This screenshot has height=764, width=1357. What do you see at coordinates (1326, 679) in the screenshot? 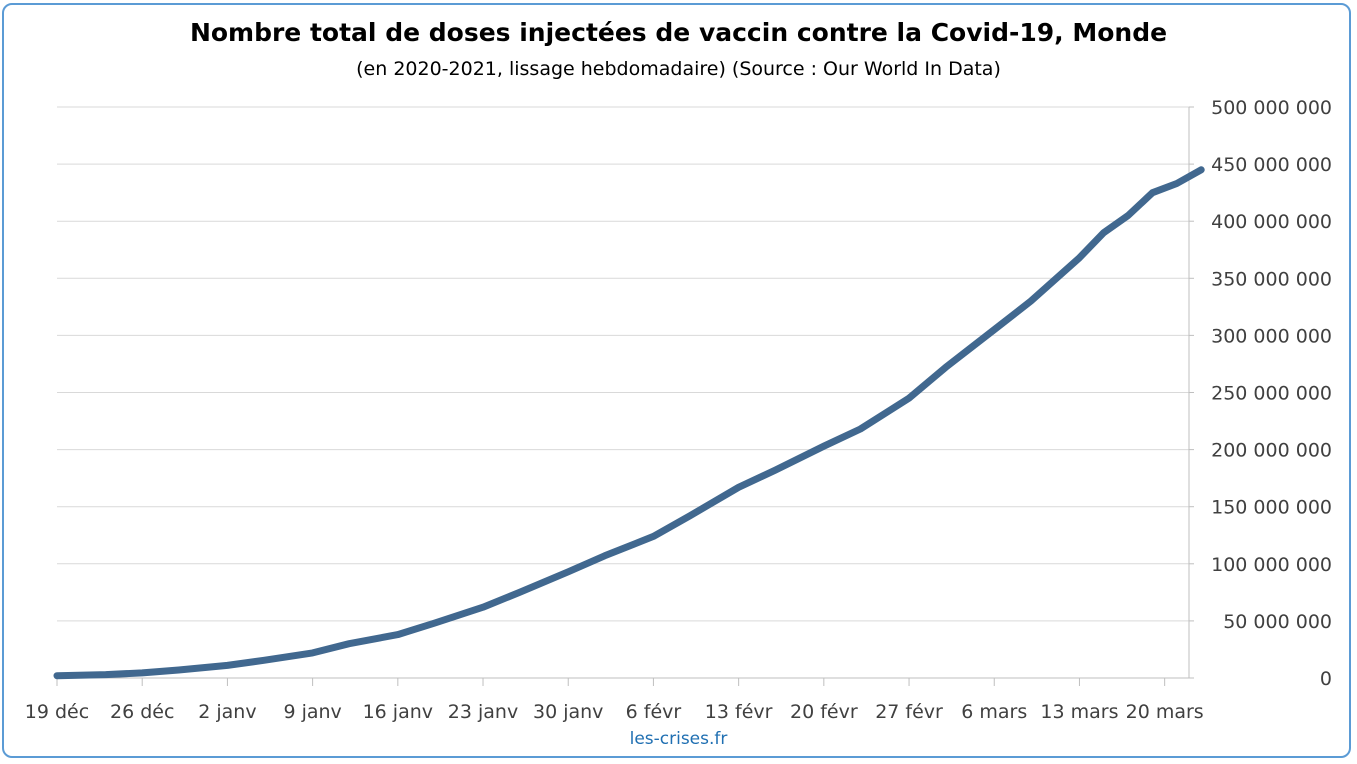
I see `y-tick-label: 0` at bounding box center [1326, 679].